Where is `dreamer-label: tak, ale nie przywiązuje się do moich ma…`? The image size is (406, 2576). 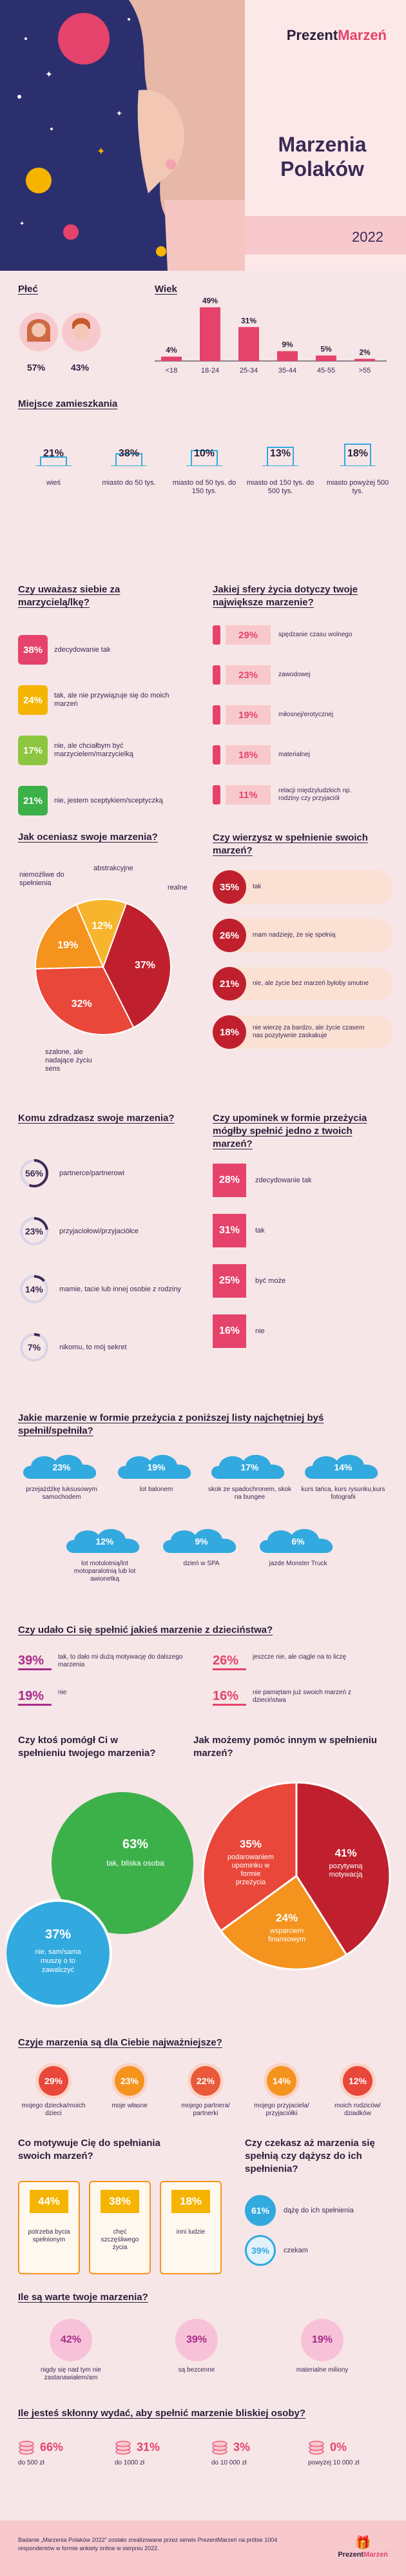
dreamer-label: tak, ale nie przywiązuje się do moich ma… is located at coordinates (112, 700).